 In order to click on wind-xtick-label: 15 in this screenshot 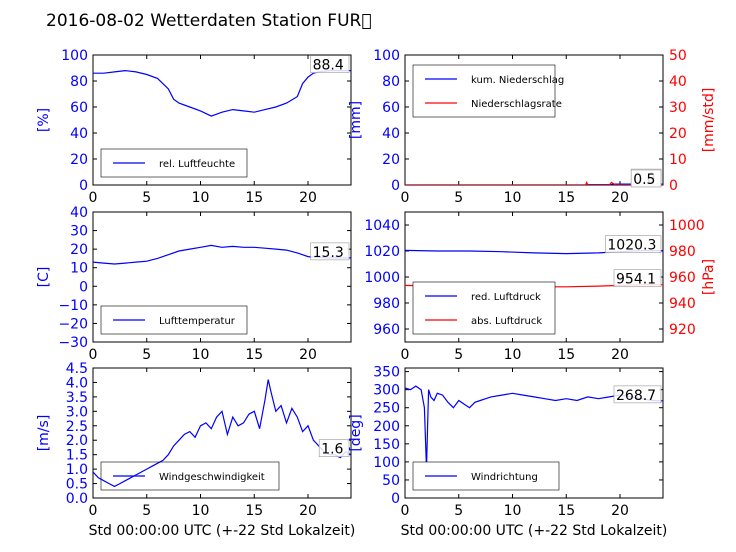, I will do `click(254, 511)`.